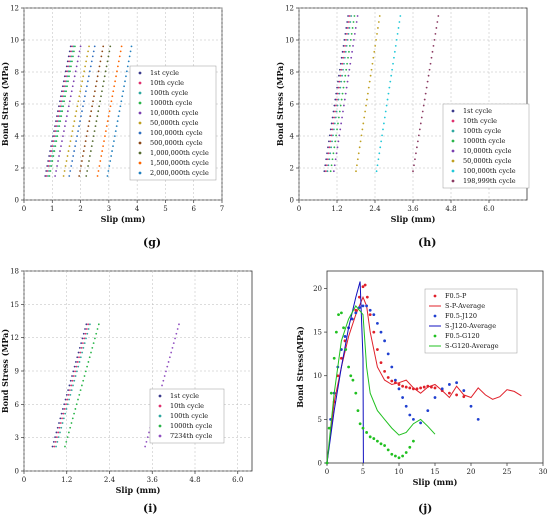  What do you see at coordinates (187, 406) in the screenshot?
I see `legend-entry: 10th cycle` at bounding box center [187, 406].